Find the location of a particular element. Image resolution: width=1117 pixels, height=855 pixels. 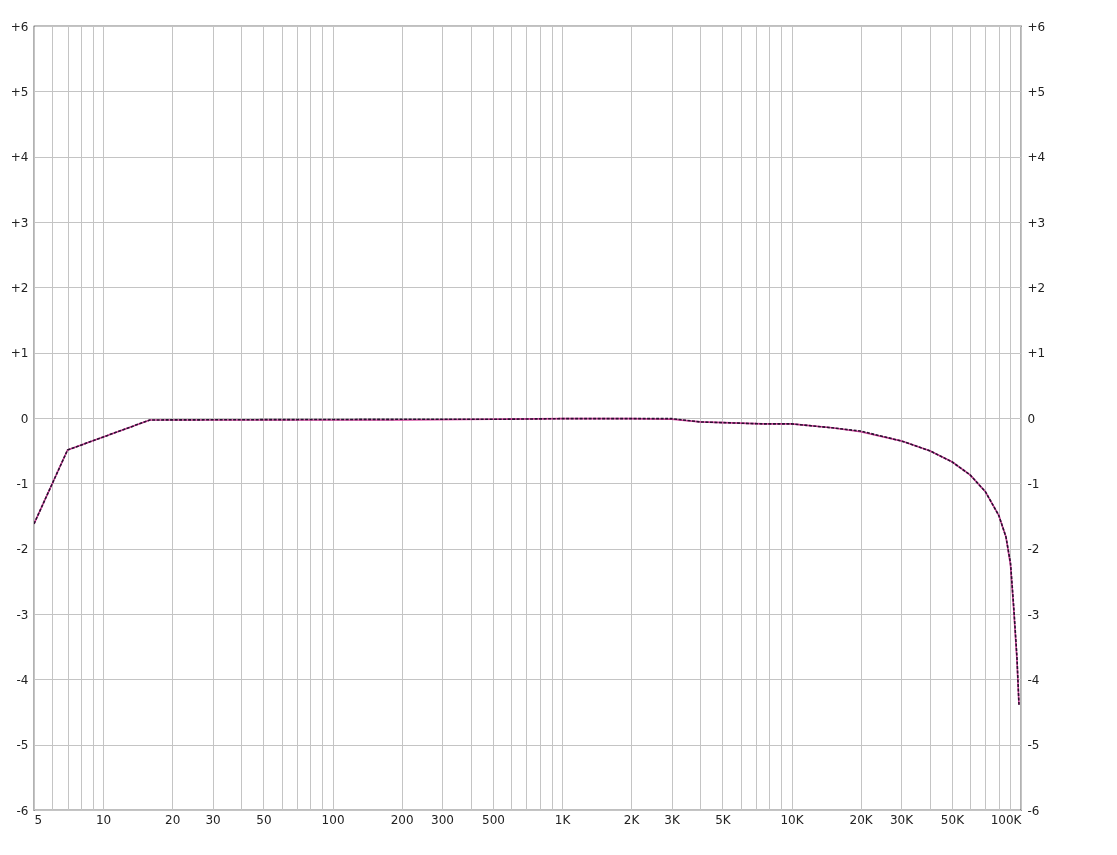

x-tick-label: 10K is located at coordinates (792, 819).